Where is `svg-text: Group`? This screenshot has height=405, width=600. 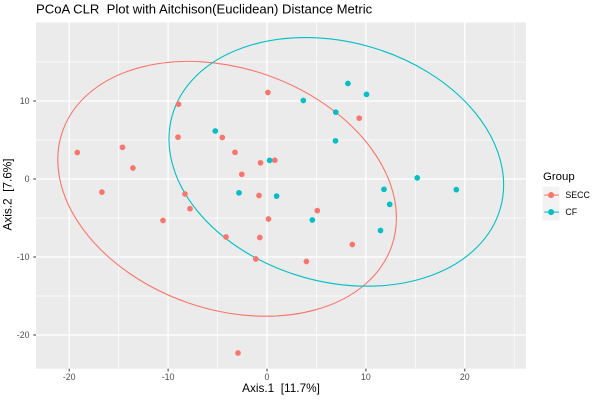 svg-text: Group is located at coordinates (559, 177).